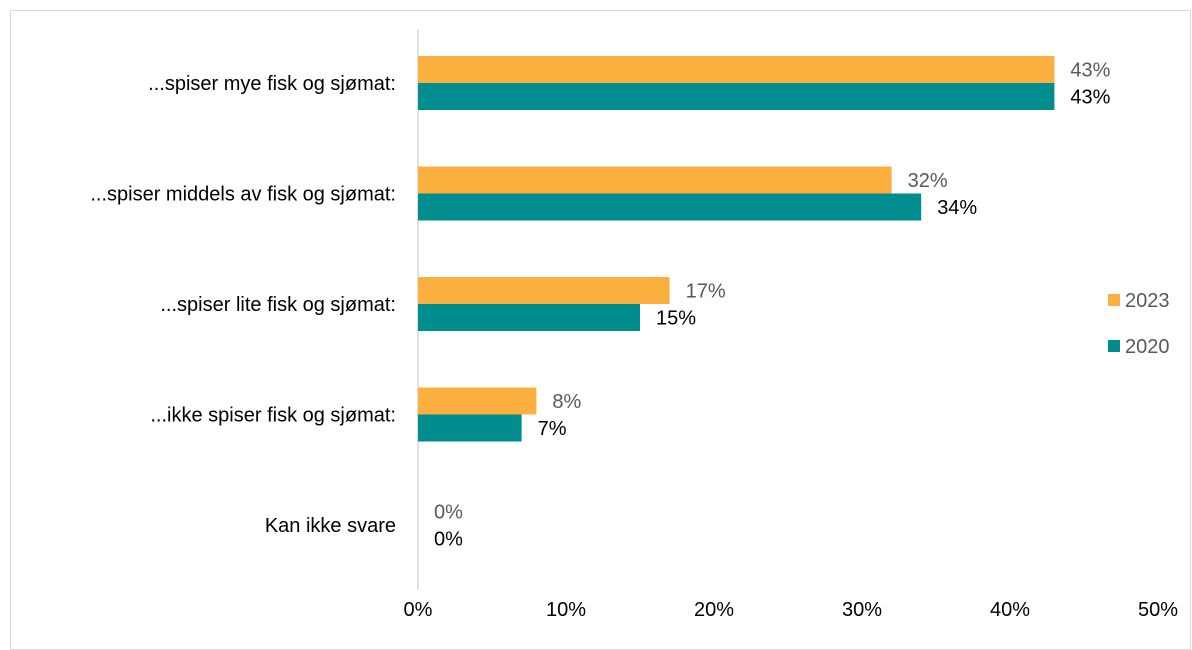  What do you see at coordinates (714, 610) in the screenshot?
I see `x-tick-label: 20%` at bounding box center [714, 610].